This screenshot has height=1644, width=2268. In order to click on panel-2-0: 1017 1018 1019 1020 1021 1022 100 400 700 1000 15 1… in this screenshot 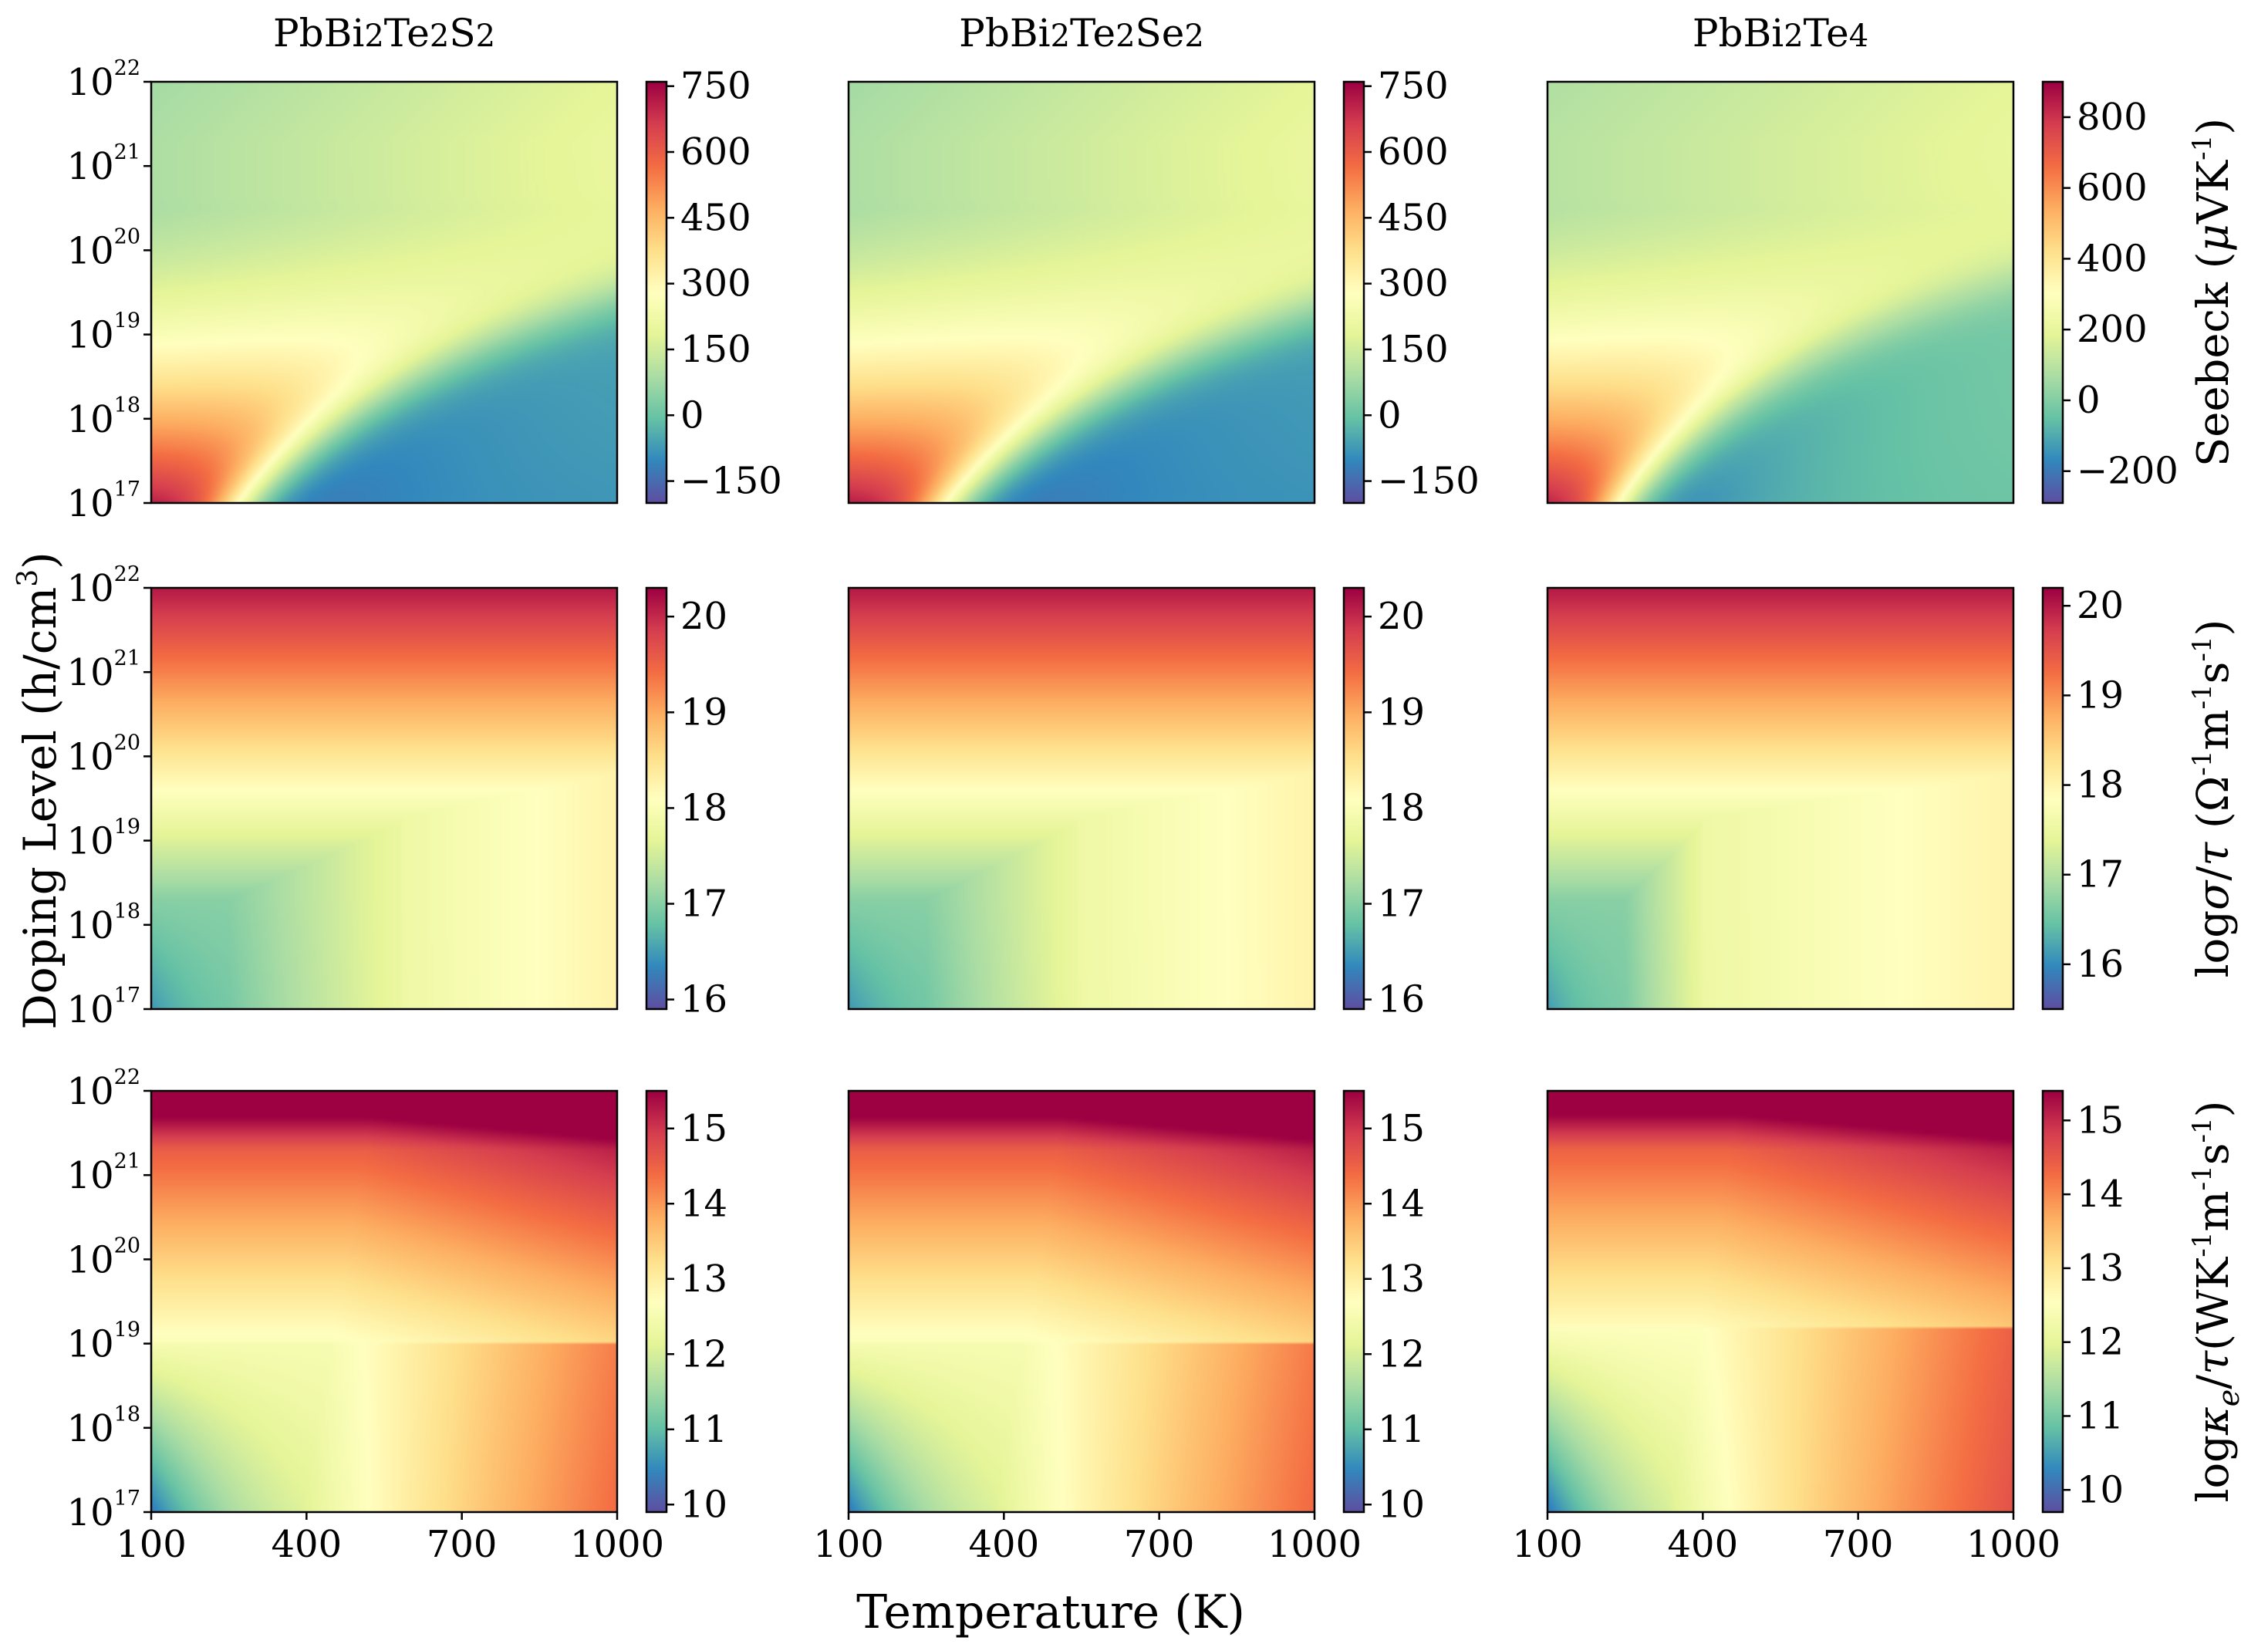, I will do `click(397, 1315)`.